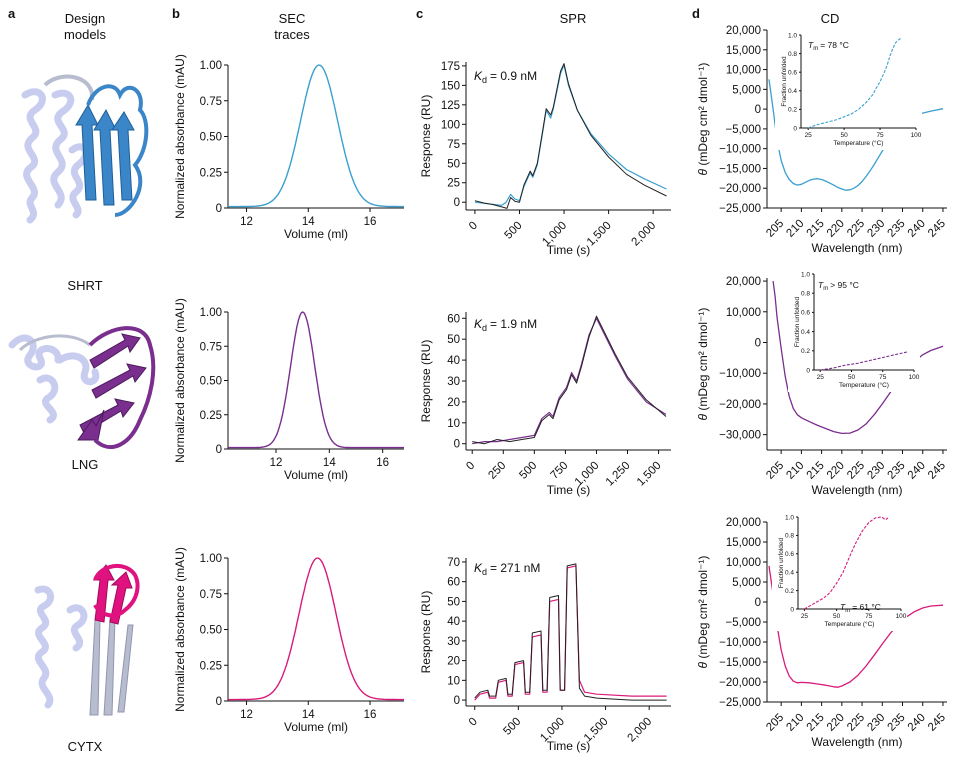  Describe the element at coordinates (740, 209) in the screenshot. I see `cd1-ytick-label: −25,000` at that location.